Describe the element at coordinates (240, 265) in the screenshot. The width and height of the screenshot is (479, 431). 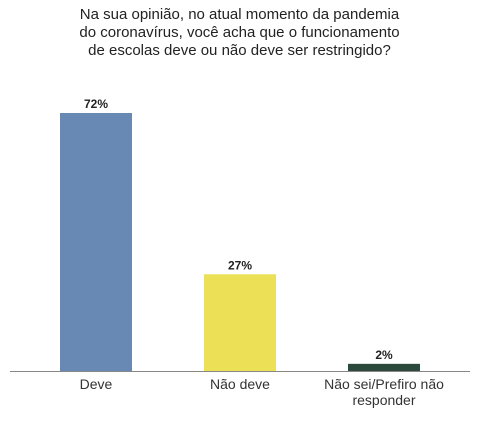
I see `data-label: 27%` at that location.